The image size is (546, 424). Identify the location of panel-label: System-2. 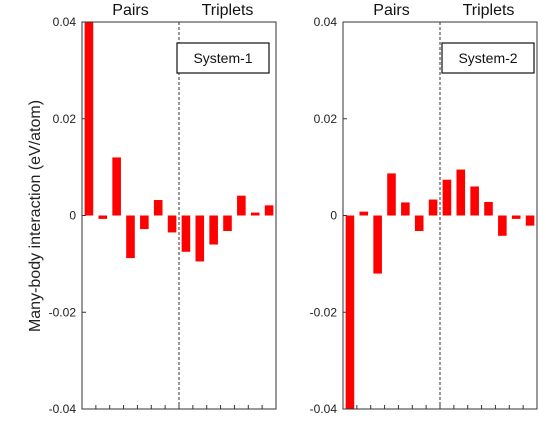
(487, 58).